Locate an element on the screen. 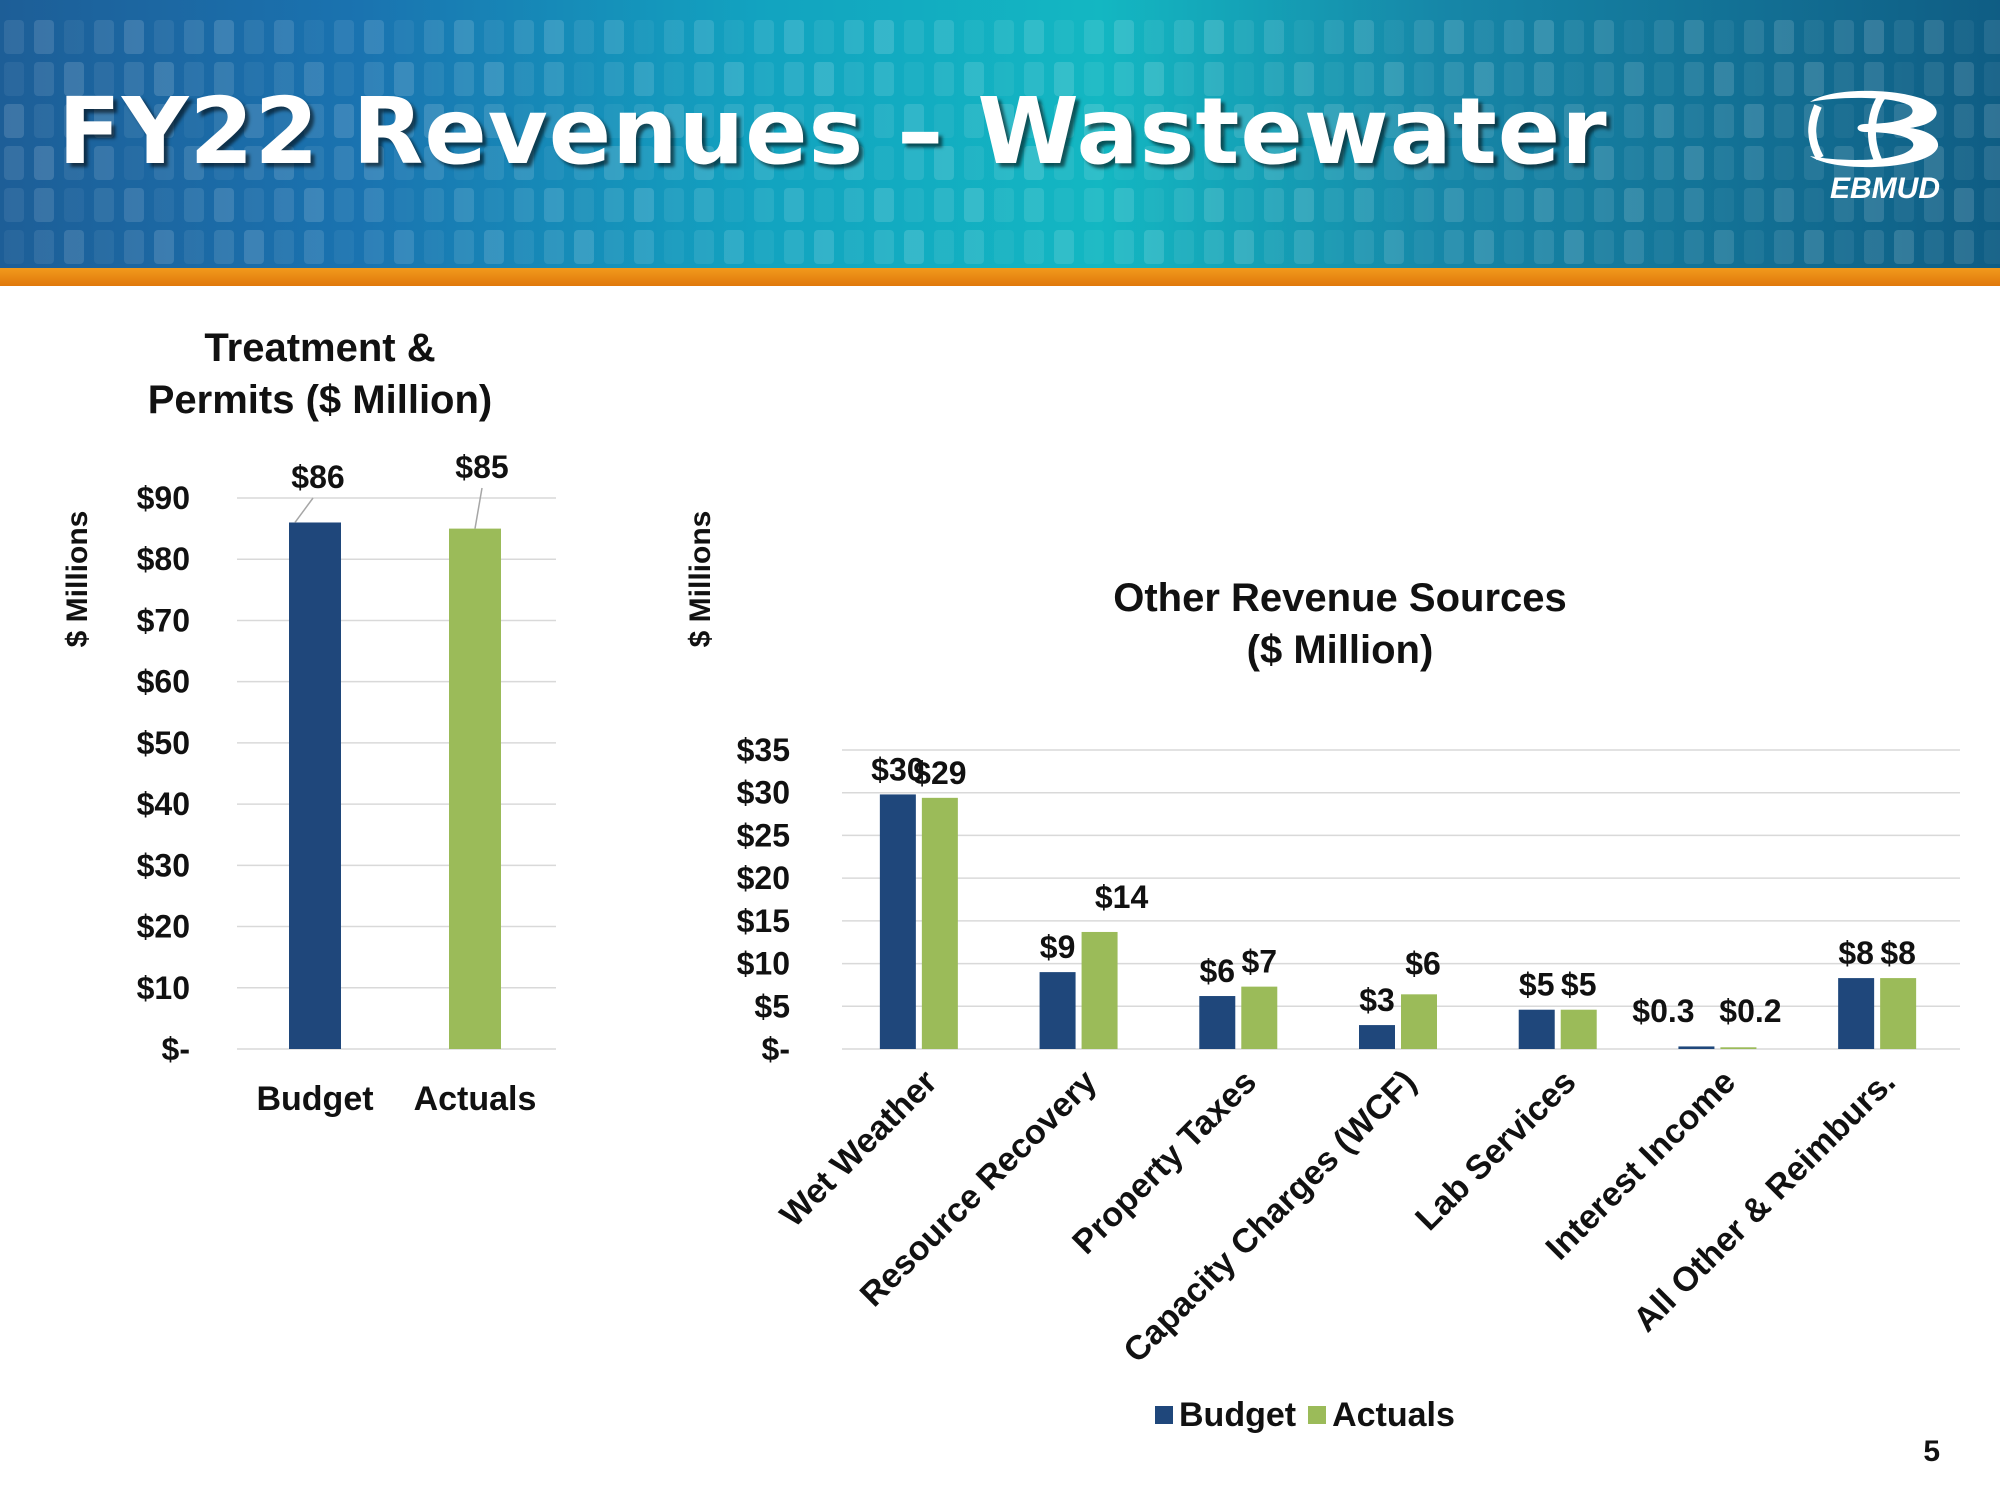 The width and height of the screenshot is (2000, 1500). y-tick-label: $35 is located at coordinates (763, 750).